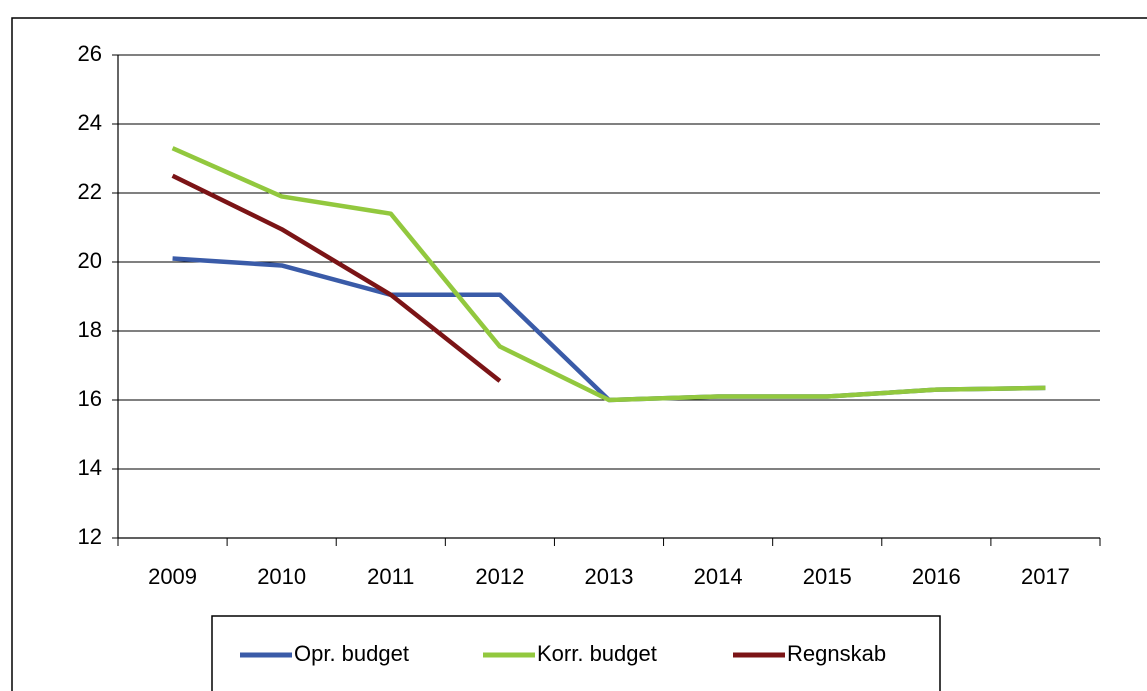 The height and width of the screenshot is (691, 1147). I want to click on y-tick-label: 26, so click(90, 53).